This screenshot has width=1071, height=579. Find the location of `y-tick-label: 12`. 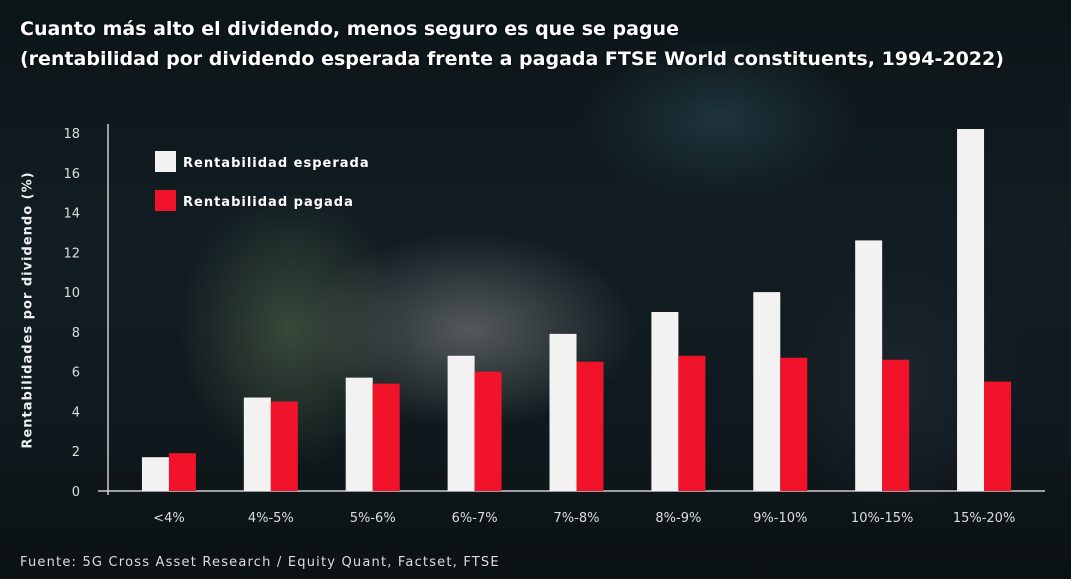

y-tick-label: 12 is located at coordinates (71, 253).